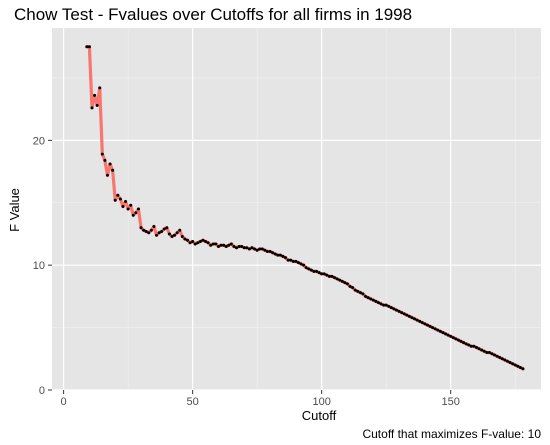 This screenshot has height=445, width=550. I want to click on y-tick-label: 20, so click(39, 141).